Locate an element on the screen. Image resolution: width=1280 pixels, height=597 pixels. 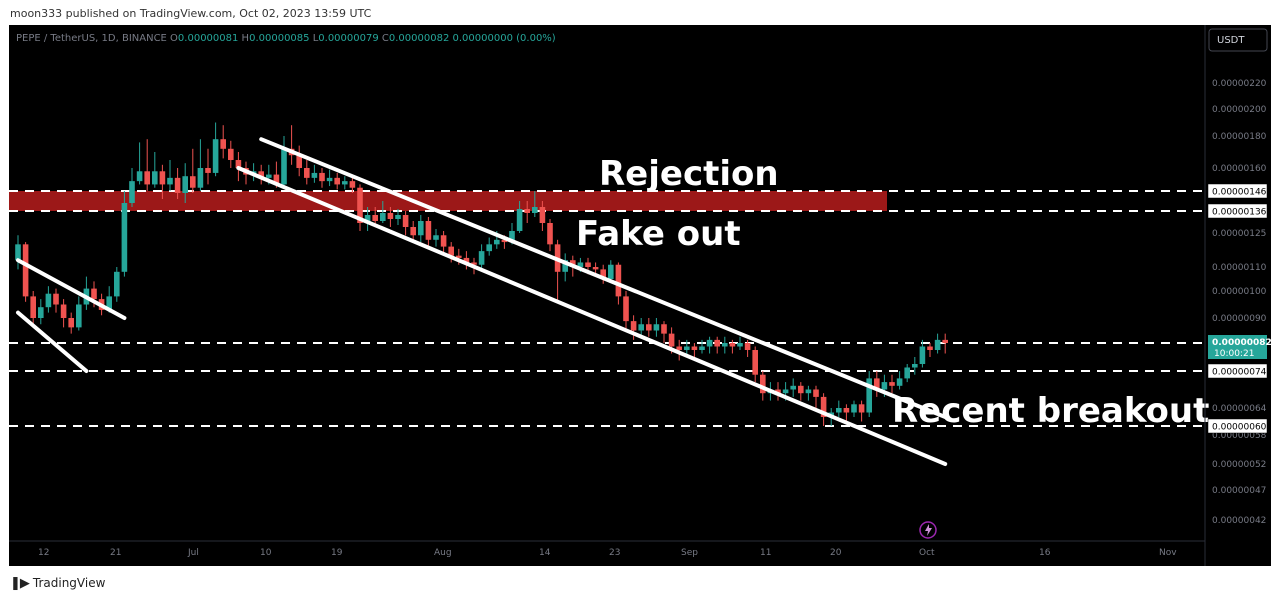
x-tick-label: 16 is located at coordinates (1045, 553).